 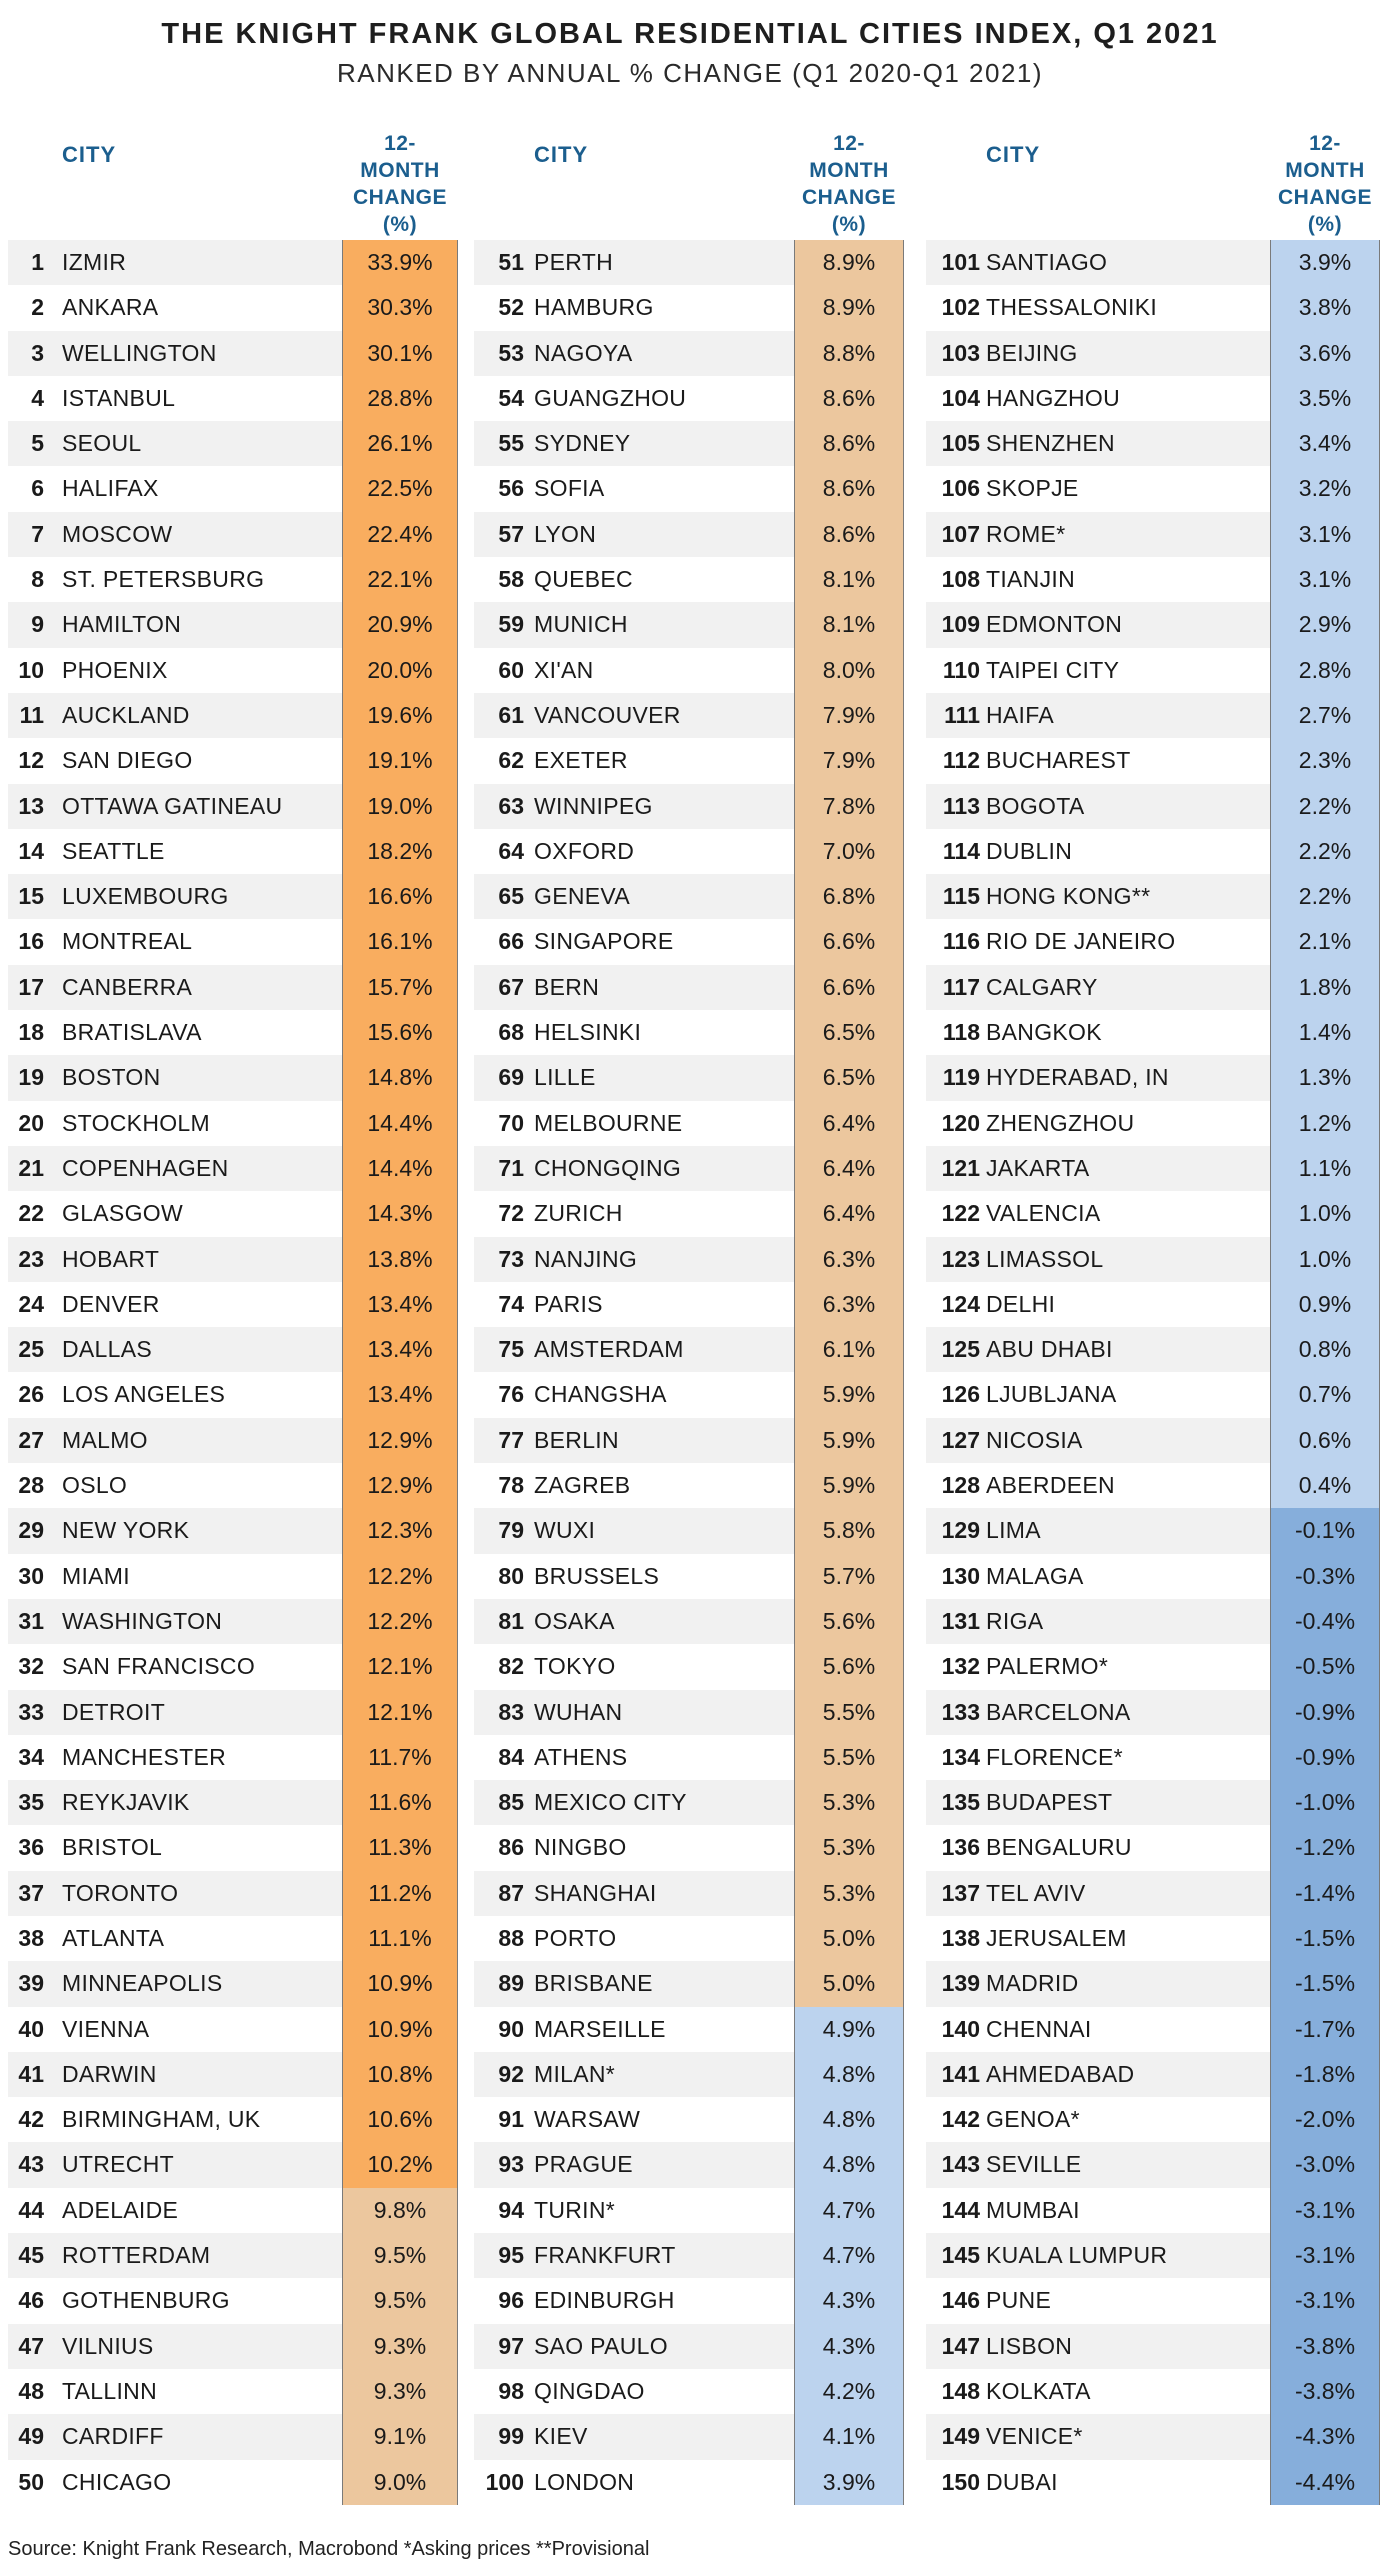 I want to click on city-name: CHICAGO, so click(x=117, y=2481).